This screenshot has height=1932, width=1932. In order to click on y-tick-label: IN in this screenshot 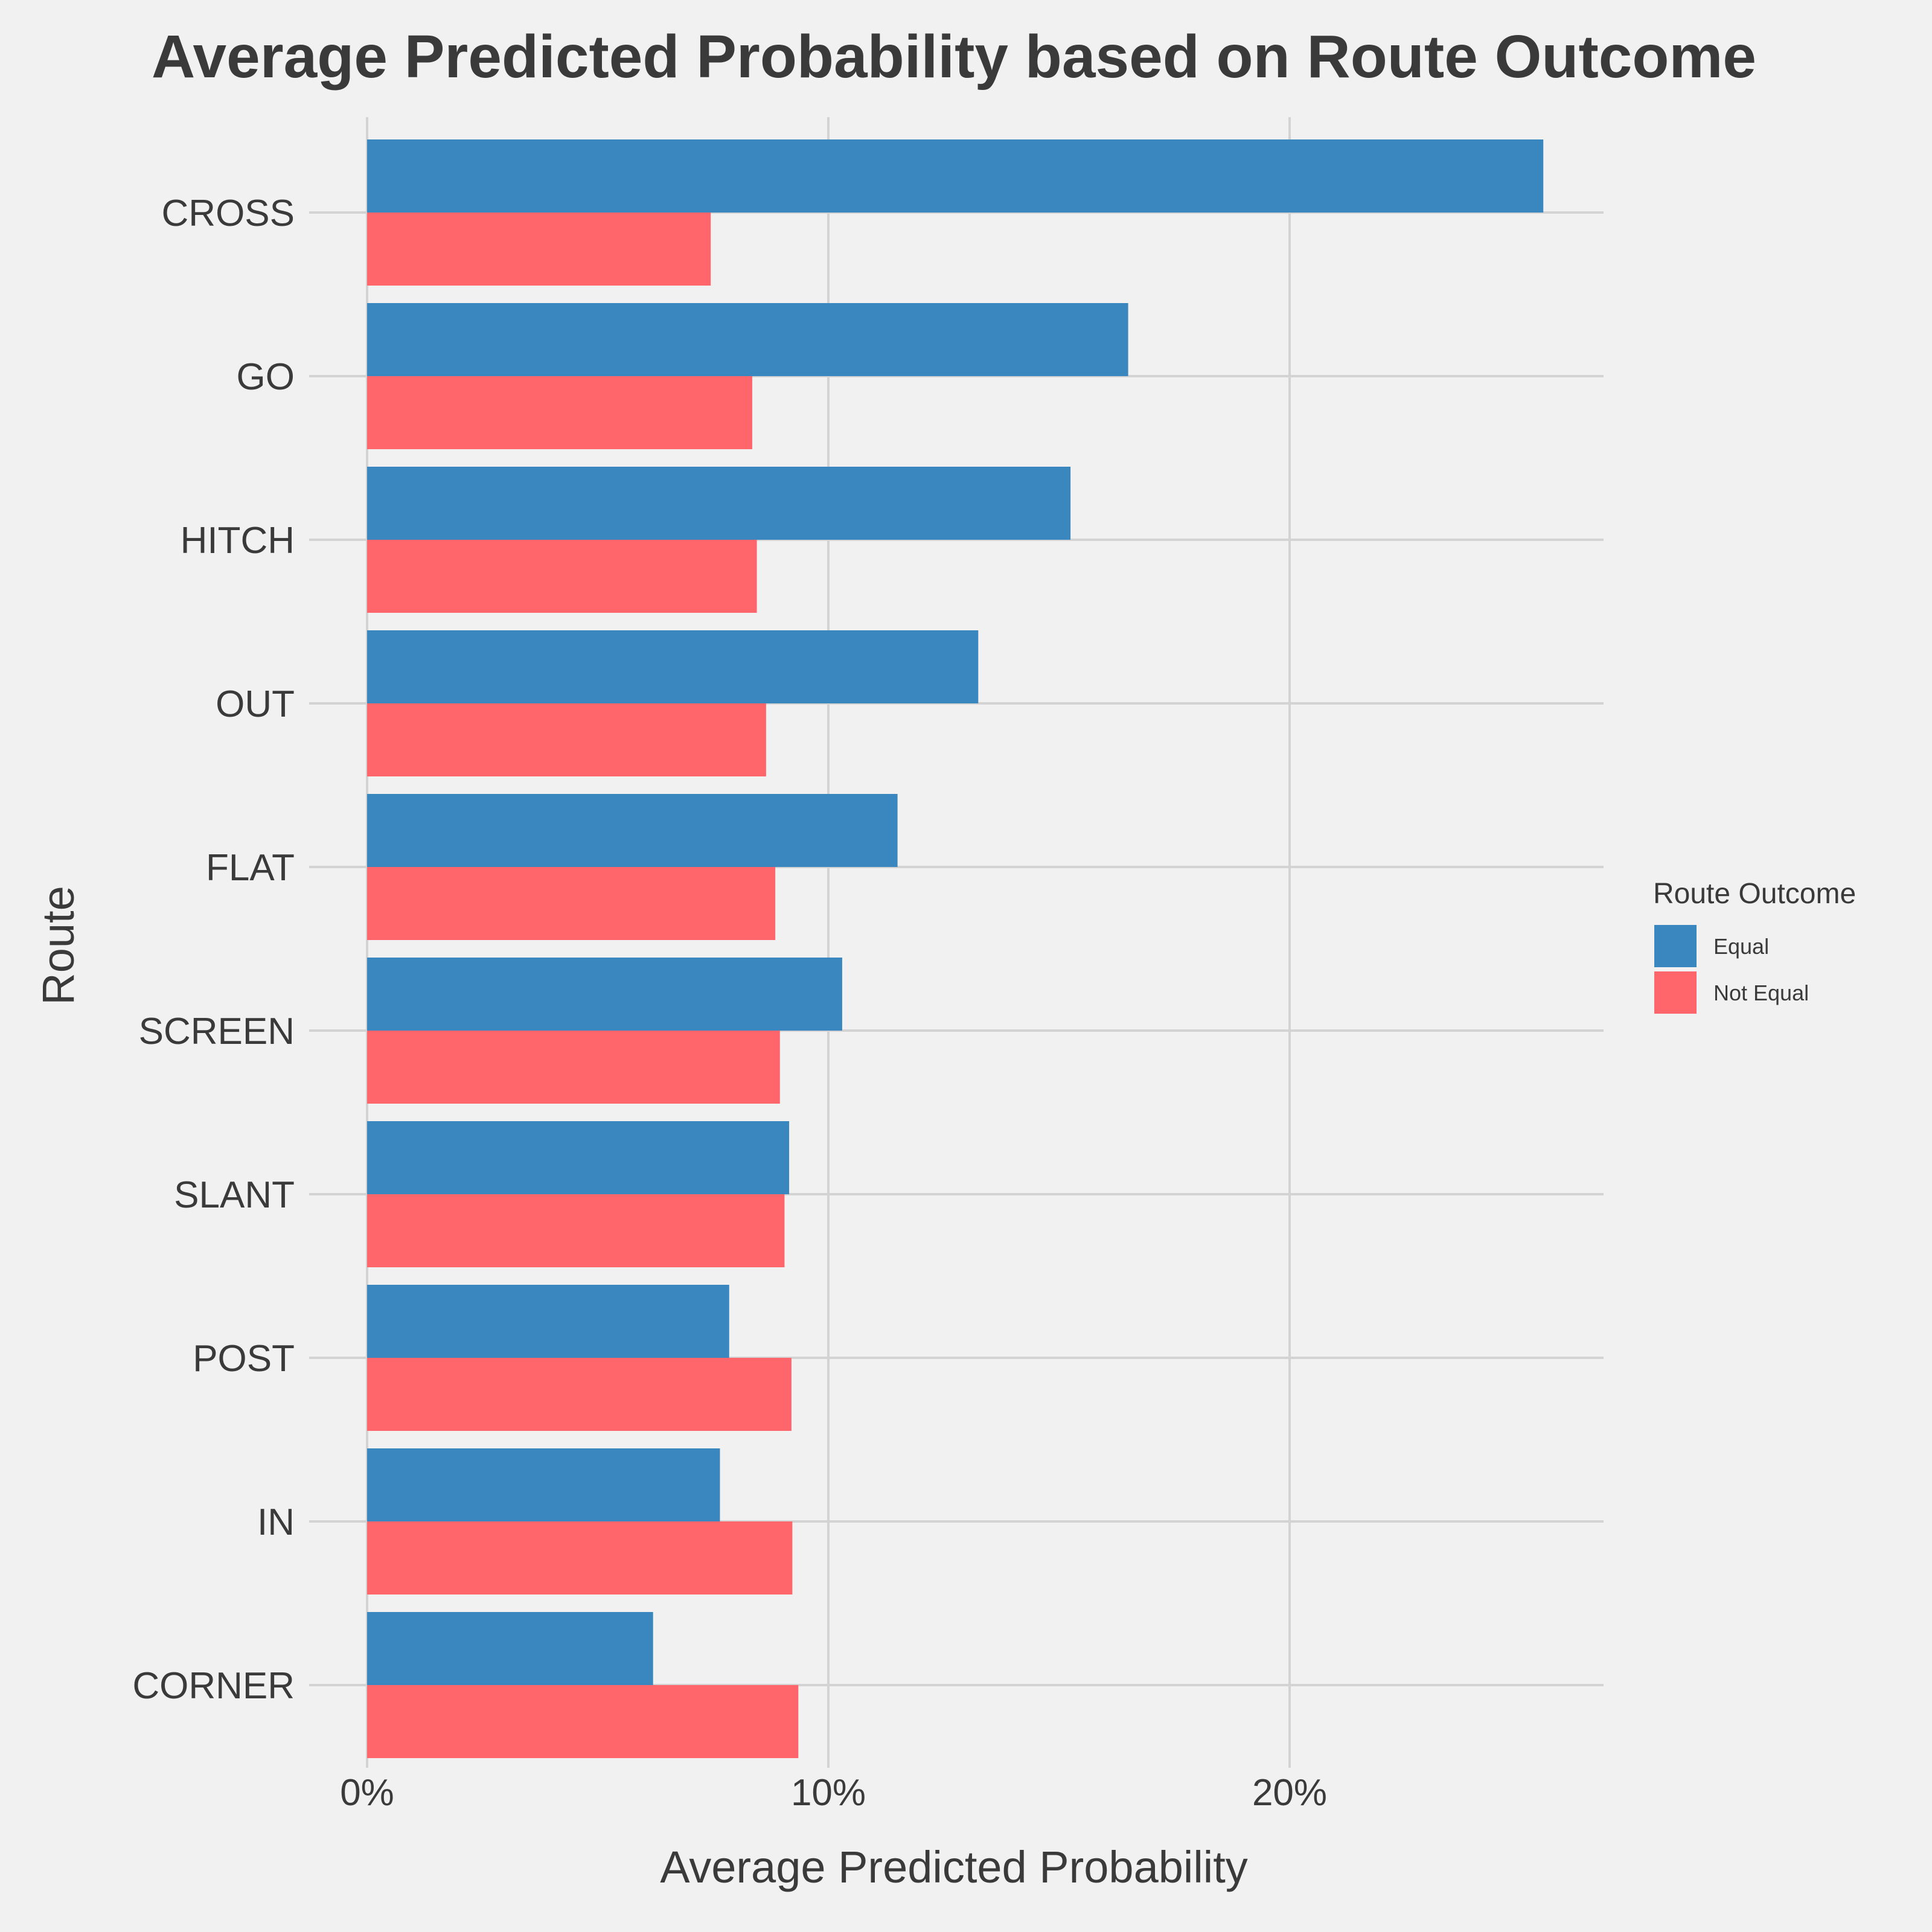, I will do `click(276, 1523)`.